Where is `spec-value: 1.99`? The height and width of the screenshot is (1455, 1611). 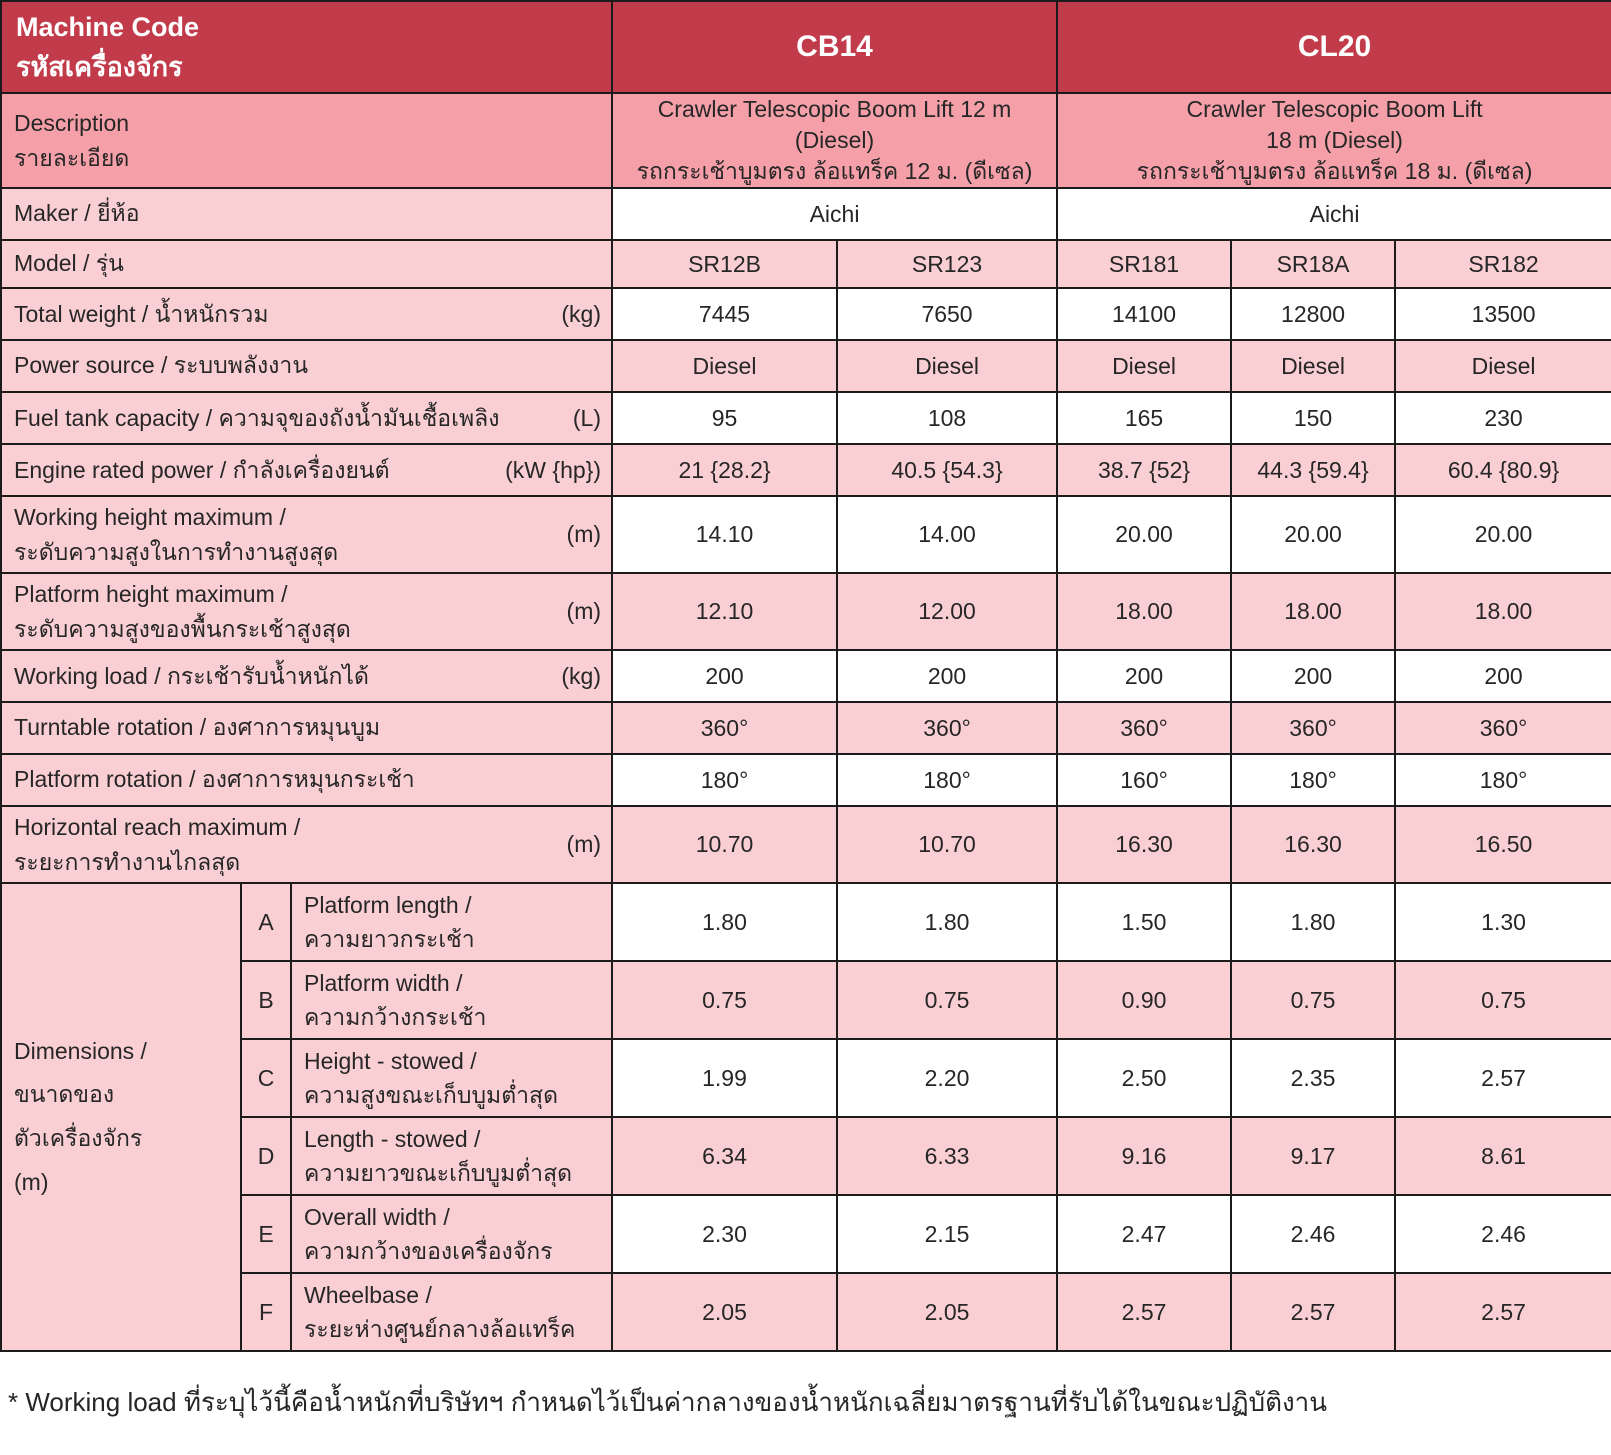
spec-value: 1.99 is located at coordinates (725, 1078).